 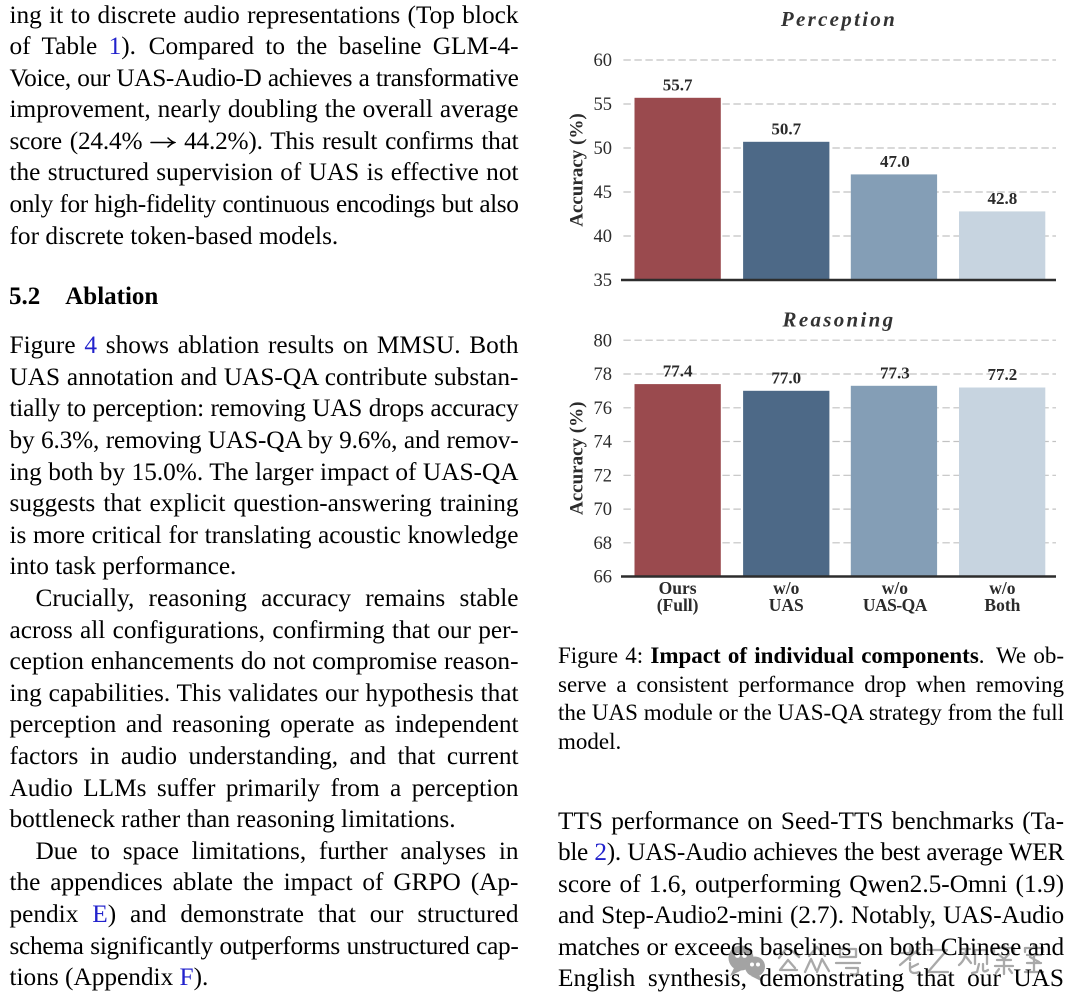 What do you see at coordinates (786, 605) in the screenshot?
I see `svg-text: UAS` at bounding box center [786, 605].